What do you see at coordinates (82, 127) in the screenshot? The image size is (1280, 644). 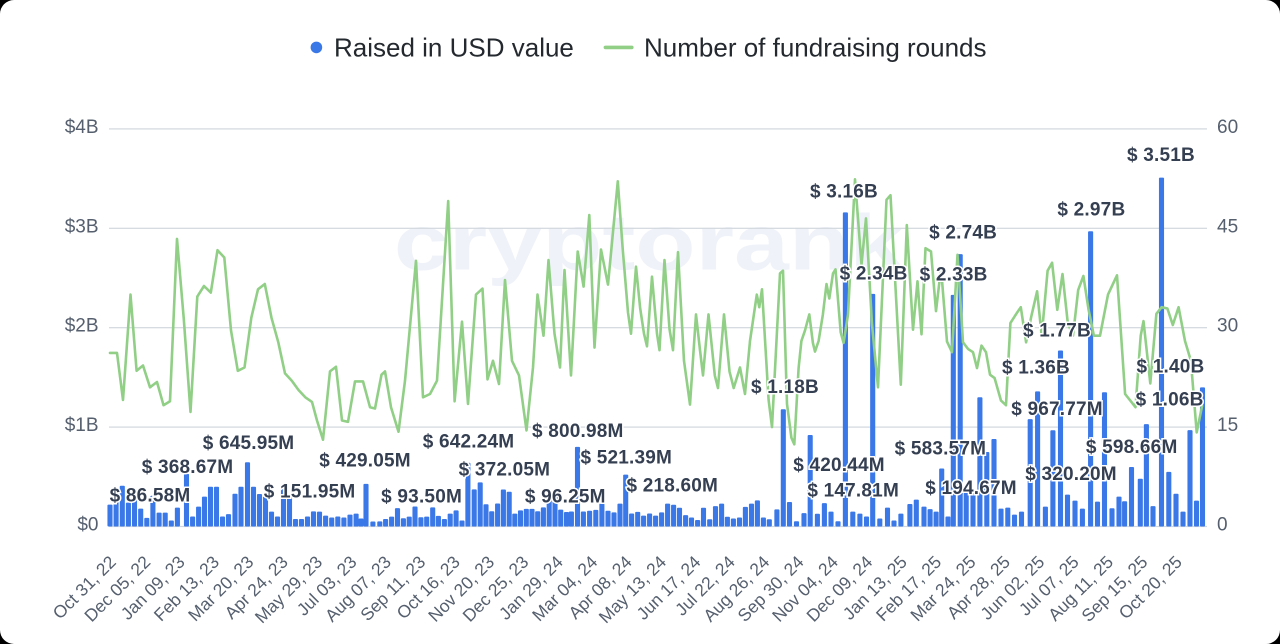 I see `svg-text: $4B` at bounding box center [82, 127].